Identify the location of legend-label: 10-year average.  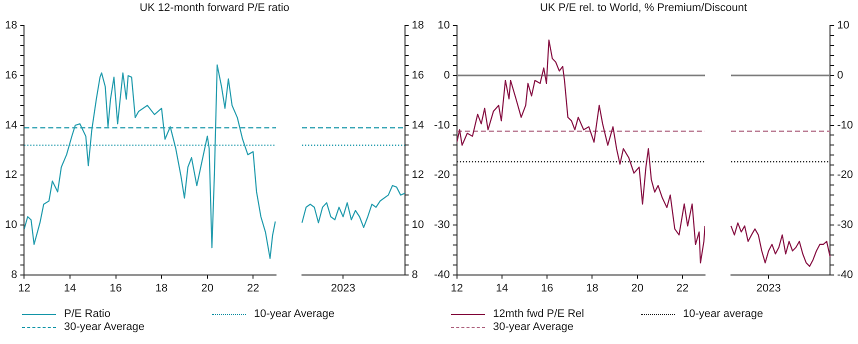
(723, 314).